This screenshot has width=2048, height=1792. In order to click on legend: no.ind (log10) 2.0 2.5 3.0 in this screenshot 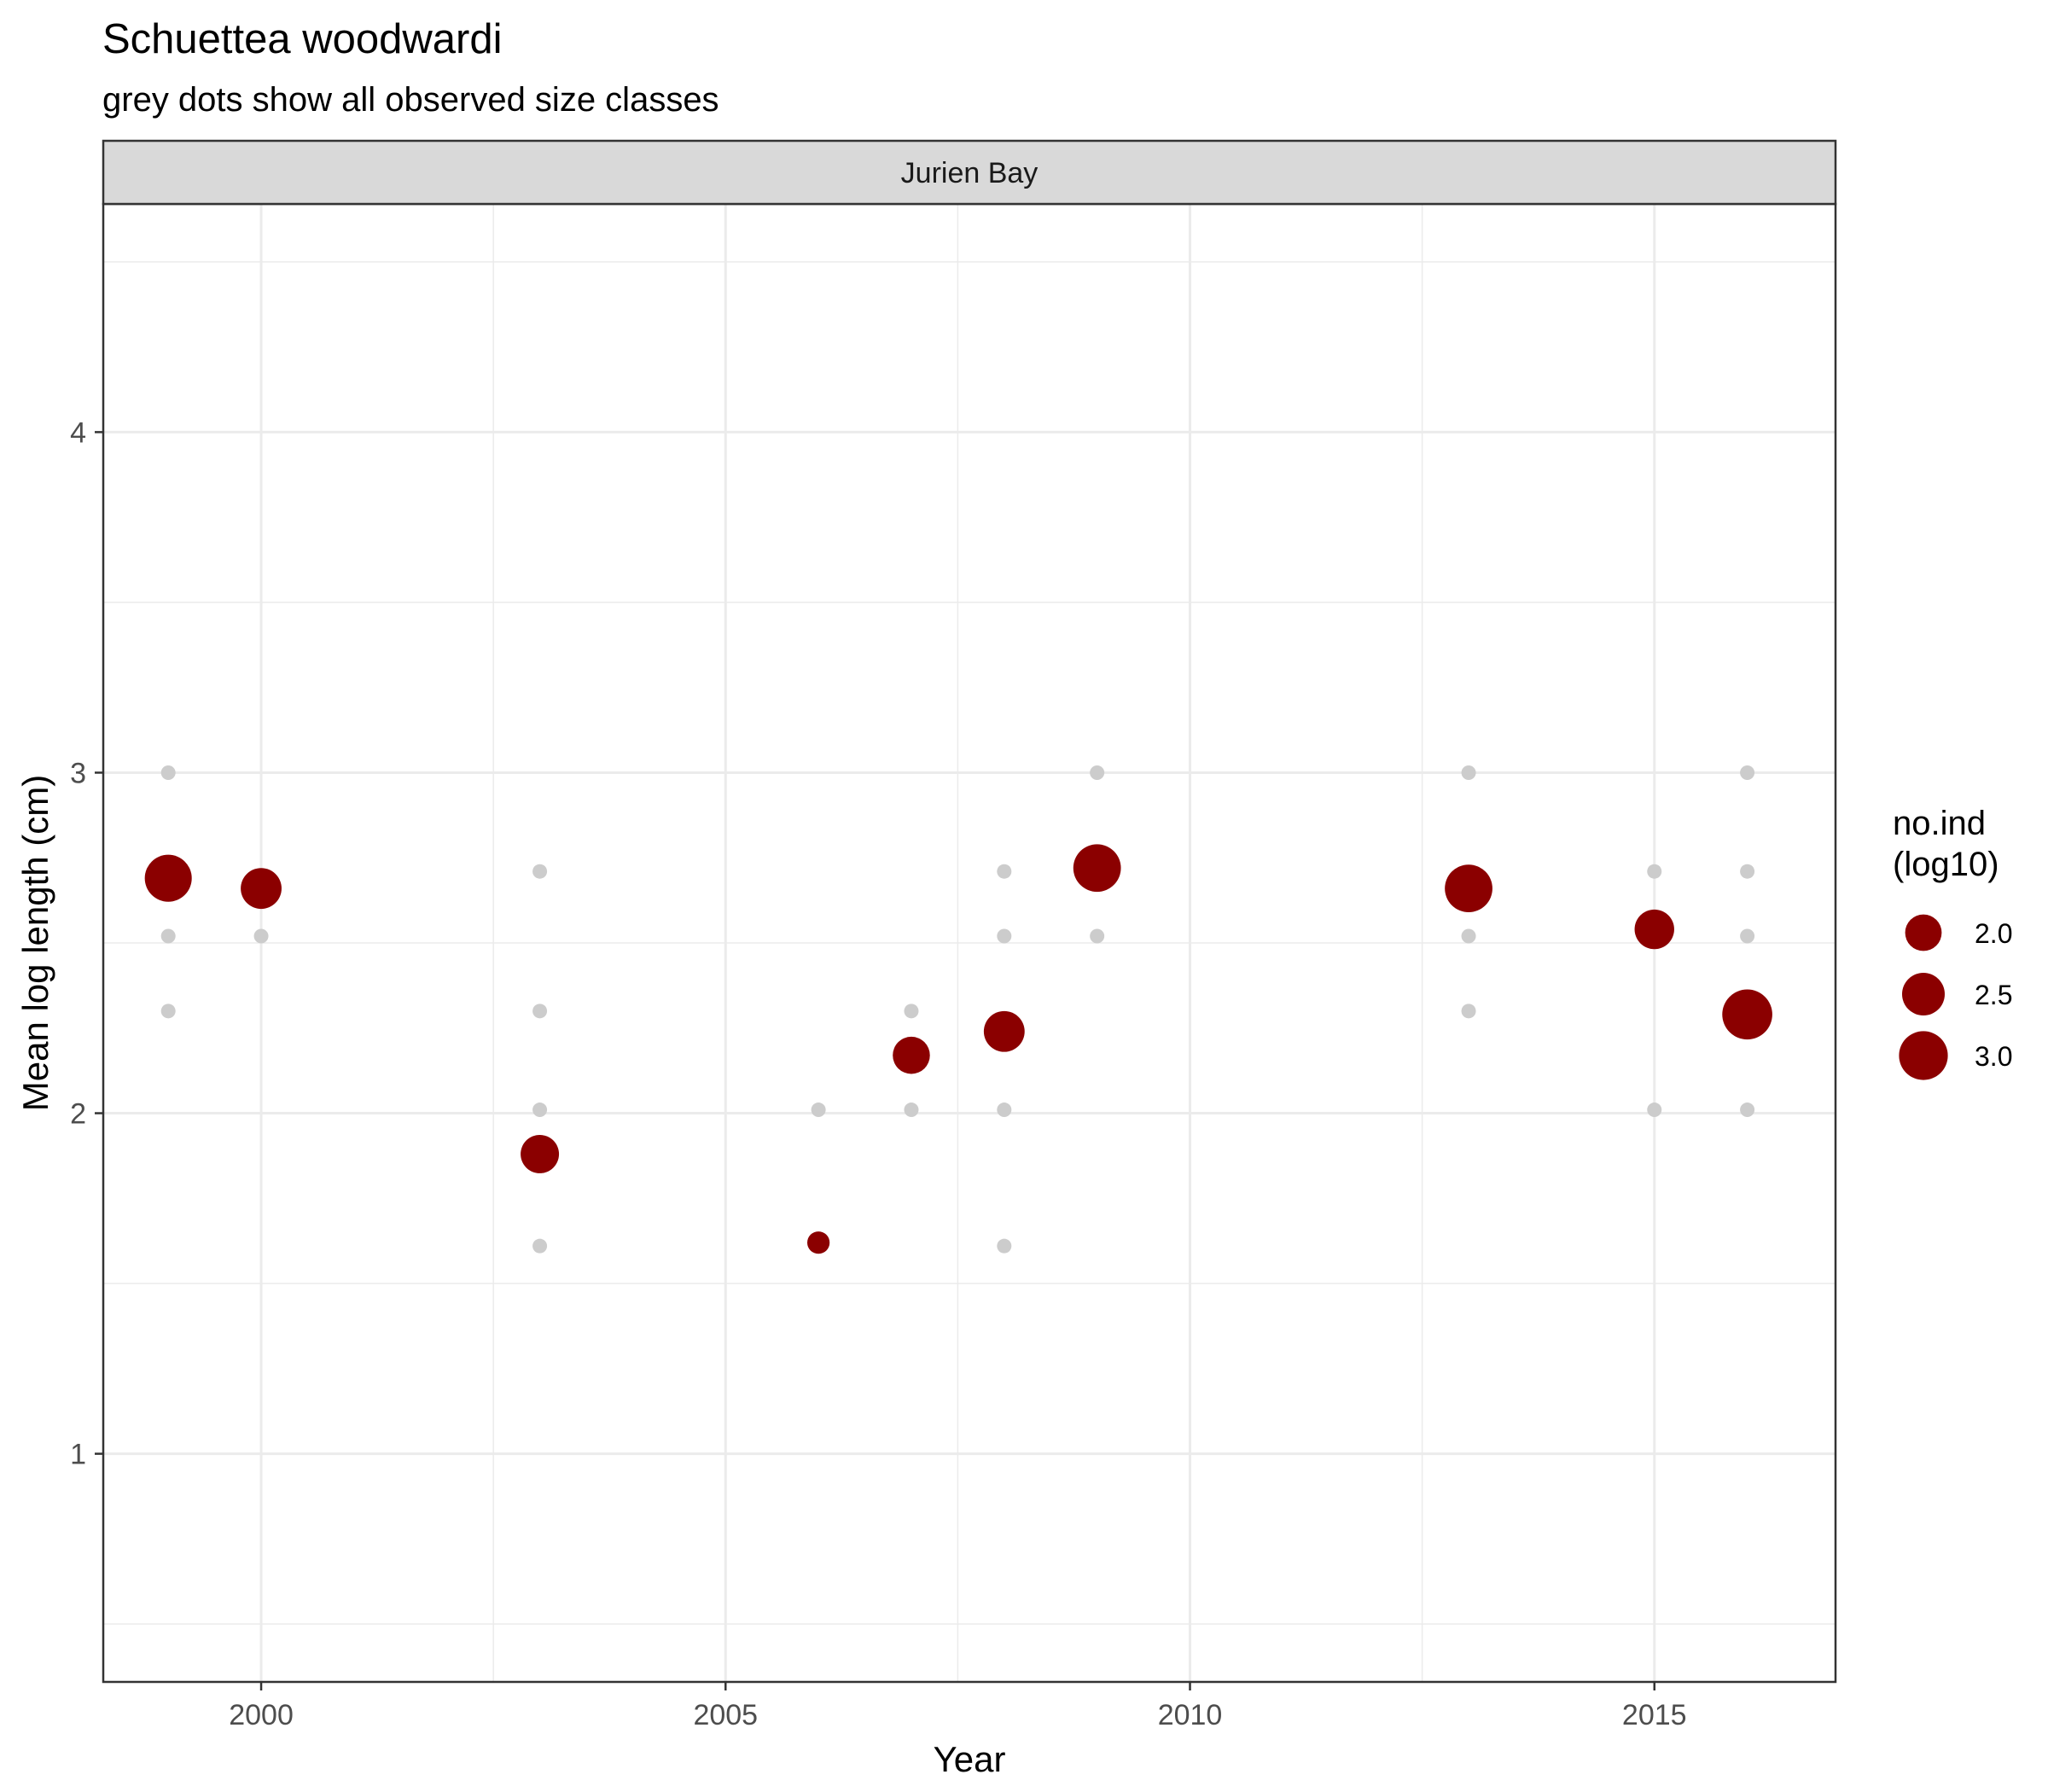, I will do `click(1953, 943)`.